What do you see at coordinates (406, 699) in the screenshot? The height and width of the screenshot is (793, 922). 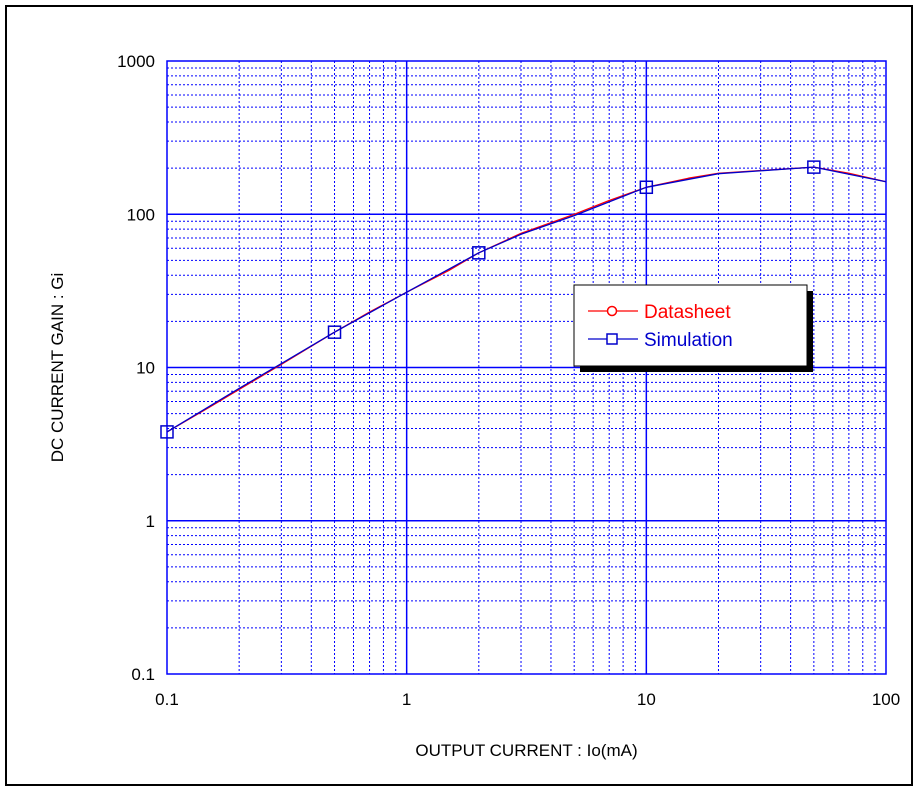 I see `x-tick-label: 1` at bounding box center [406, 699].